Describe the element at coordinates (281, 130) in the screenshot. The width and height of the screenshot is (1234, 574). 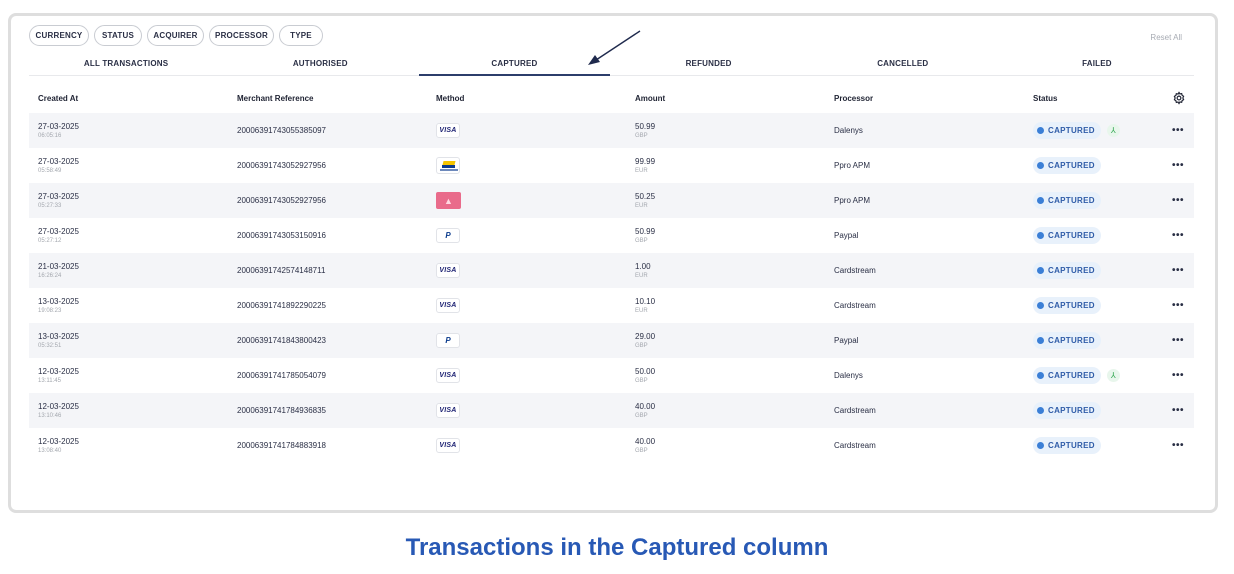
I see `merchant-reference: 20006391743055385097` at that location.